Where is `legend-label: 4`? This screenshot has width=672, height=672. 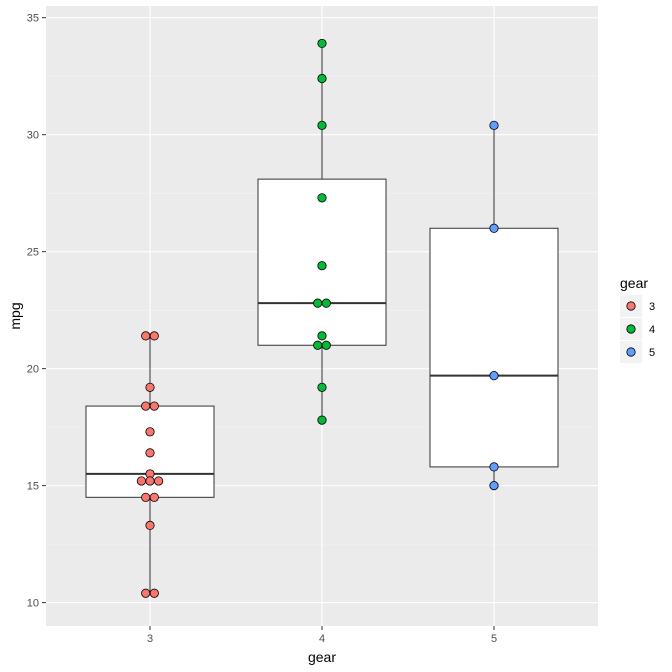
legend-label: 4 is located at coordinates (652, 330).